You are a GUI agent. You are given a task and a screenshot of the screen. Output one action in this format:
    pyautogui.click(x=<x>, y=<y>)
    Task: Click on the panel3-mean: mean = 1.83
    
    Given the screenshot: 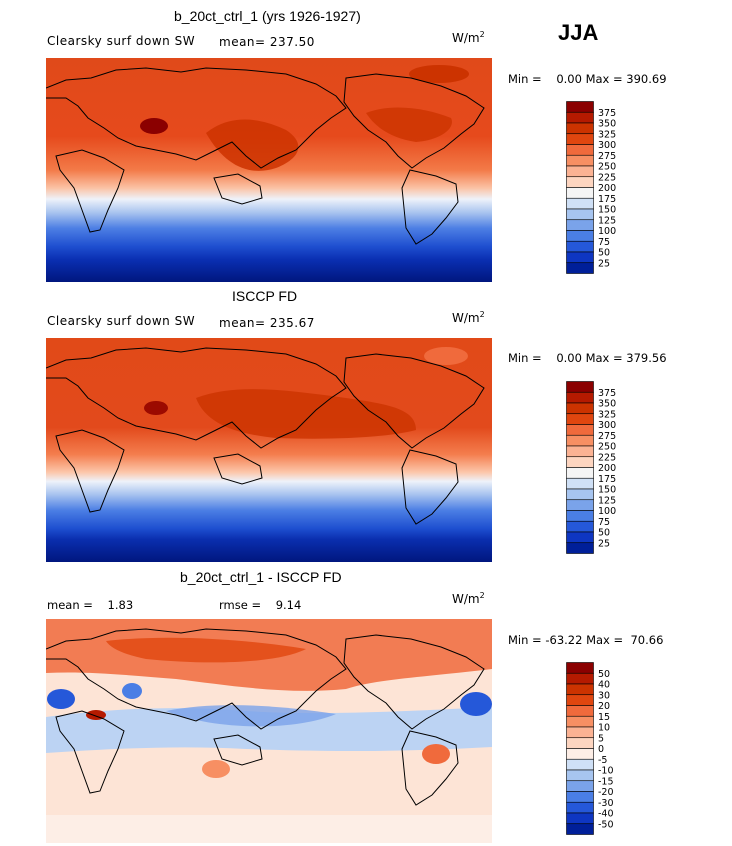 What is the action you would take?
    pyautogui.click(x=90, y=605)
    